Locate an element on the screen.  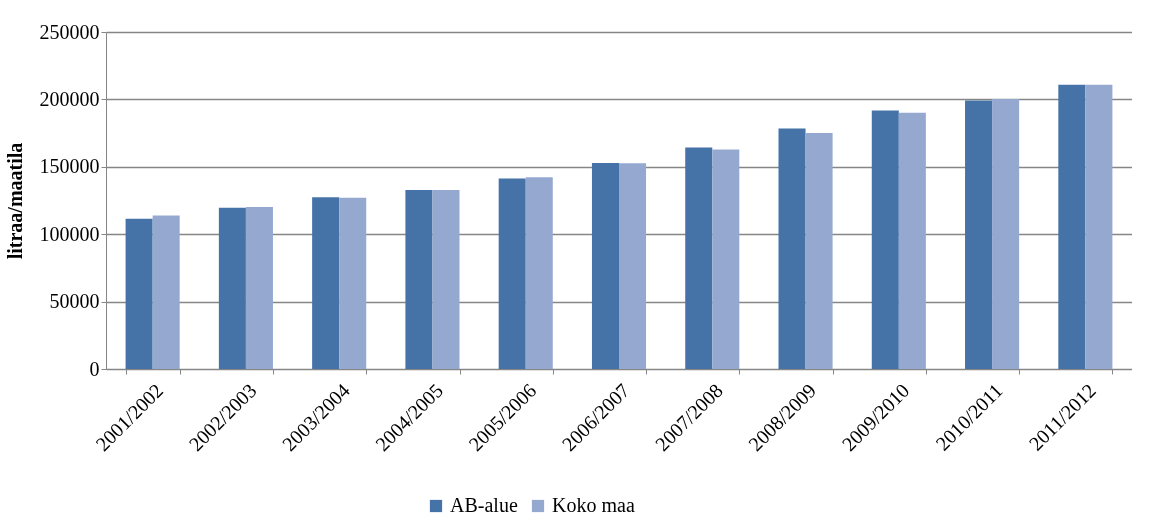
legend-label: Koko maa is located at coordinates (593, 505).